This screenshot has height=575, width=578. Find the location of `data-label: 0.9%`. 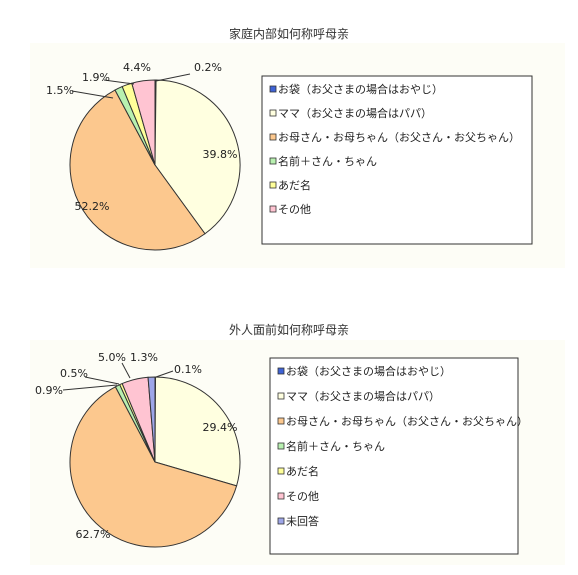

data-label: 0.9% is located at coordinates (49, 390).